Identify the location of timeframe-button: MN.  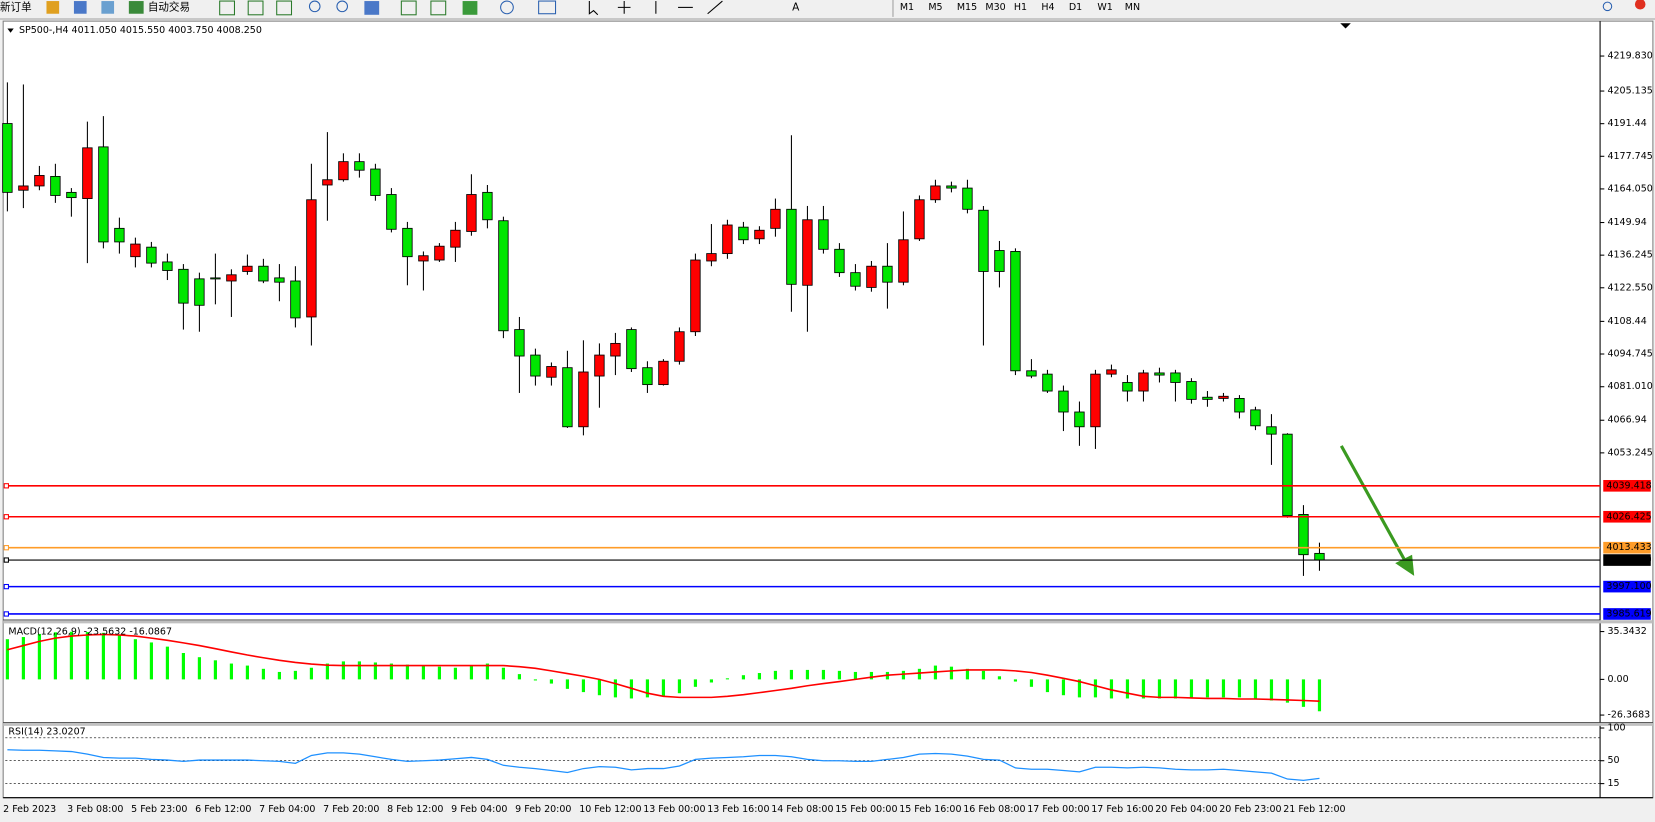
(1132, 7).